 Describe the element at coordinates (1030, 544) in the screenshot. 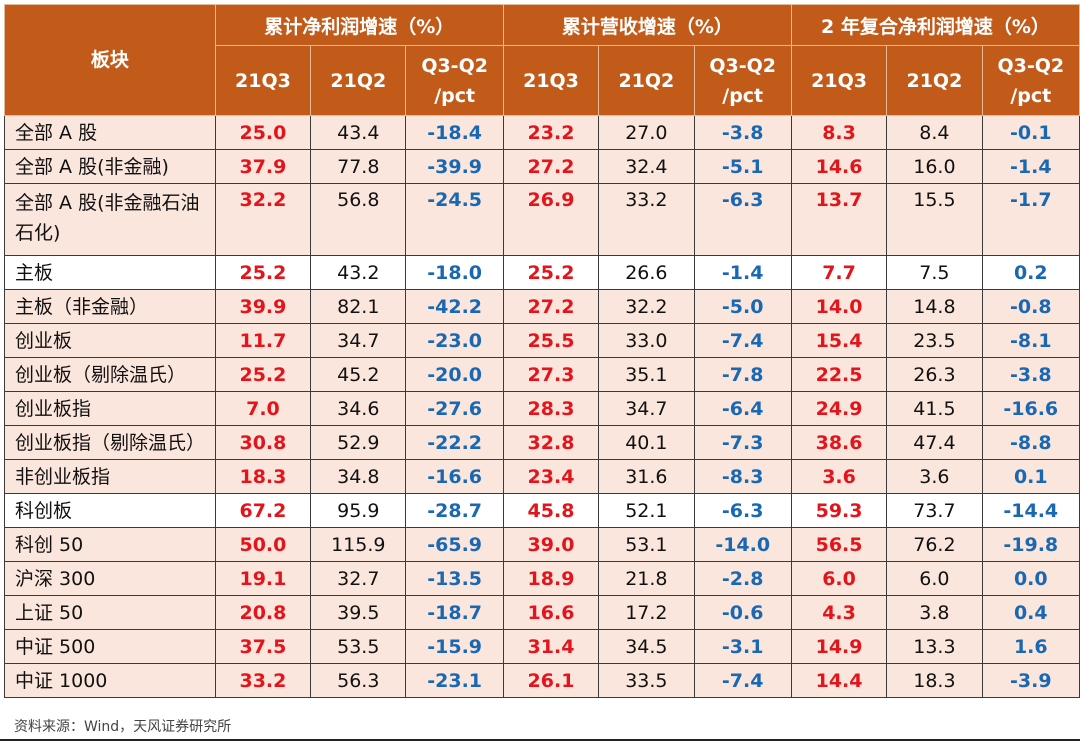

I see `diff-value-cell: -19.8` at that location.